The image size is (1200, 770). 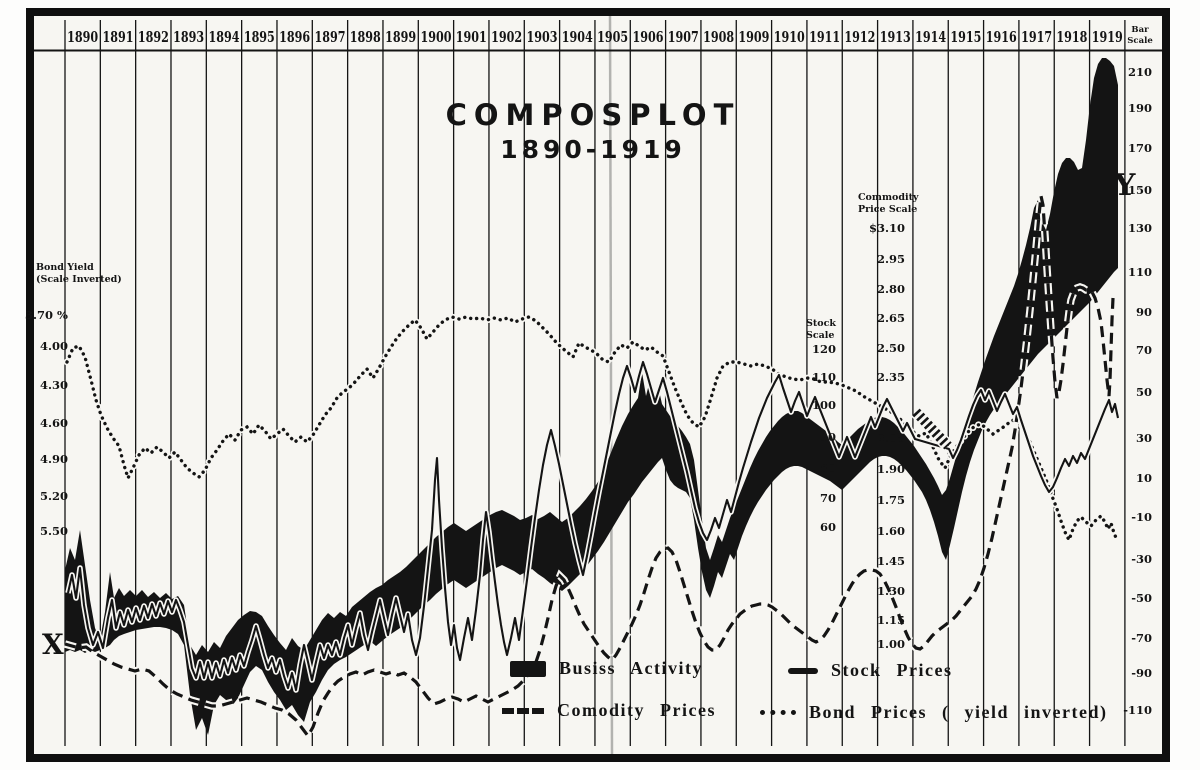 What do you see at coordinates (54, 346) in the screenshot?
I see `bond-yield-tick-label: 4.00` at bounding box center [54, 346].